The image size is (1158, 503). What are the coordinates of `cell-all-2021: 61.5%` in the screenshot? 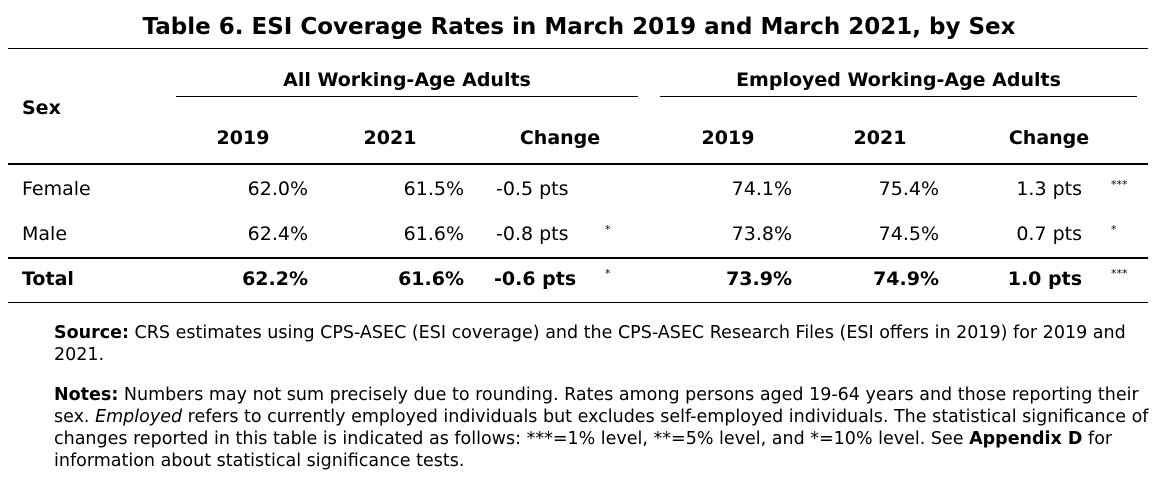 It's located at (433, 189).